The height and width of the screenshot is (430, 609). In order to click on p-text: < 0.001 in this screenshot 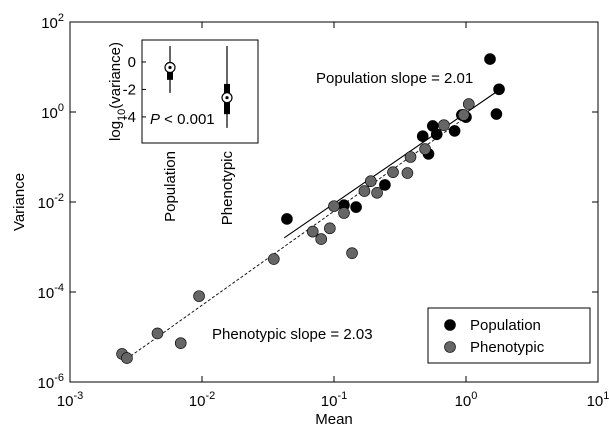, I will do `click(187, 119)`.